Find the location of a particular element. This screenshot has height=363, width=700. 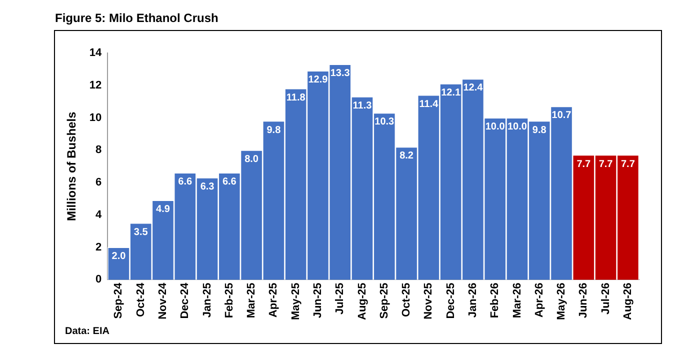

x-tick-label: Jul-25 is located at coordinates (340, 298).